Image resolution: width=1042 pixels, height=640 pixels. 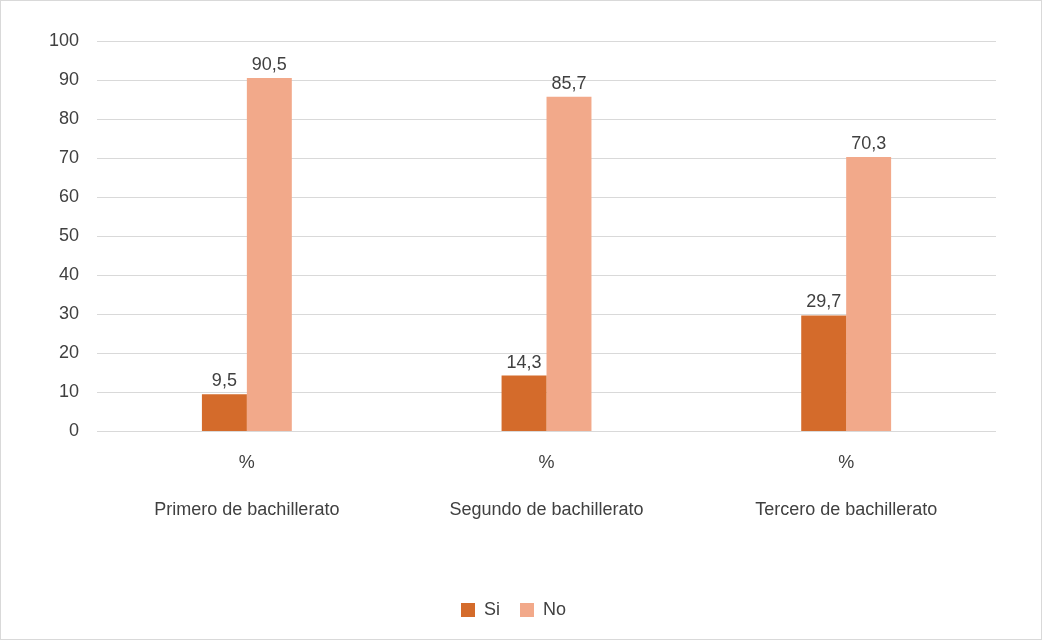 What do you see at coordinates (74, 430) in the screenshot?
I see `y-tick-label: 0` at bounding box center [74, 430].